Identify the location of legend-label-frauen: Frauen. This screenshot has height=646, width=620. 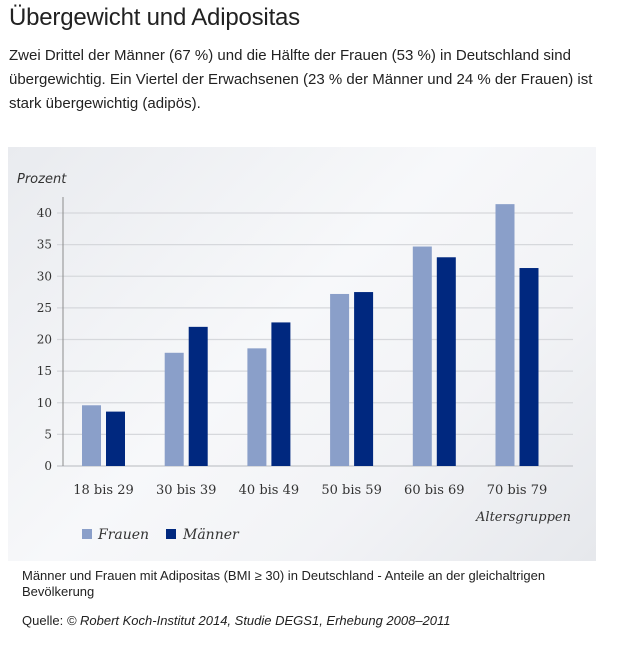
(123, 535).